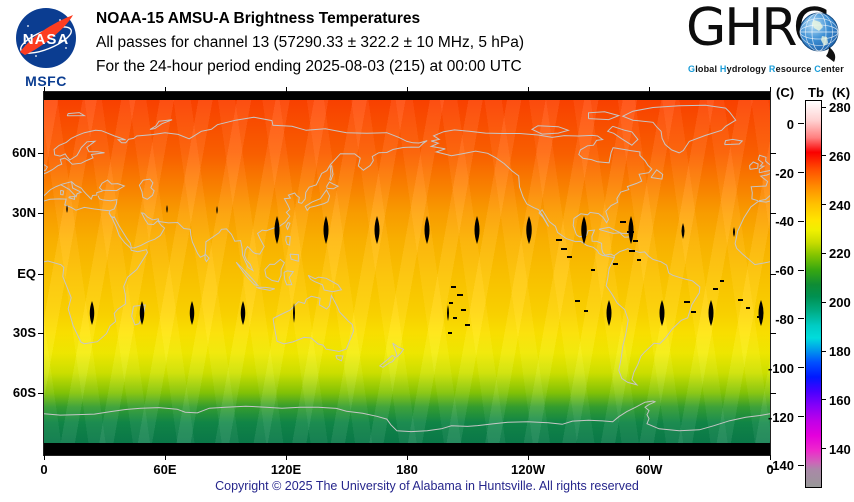 The width and height of the screenshot is (854, 502). I want to click on ghrc-subtitle: Global Hydrology Resource Center, so click(766, 69).